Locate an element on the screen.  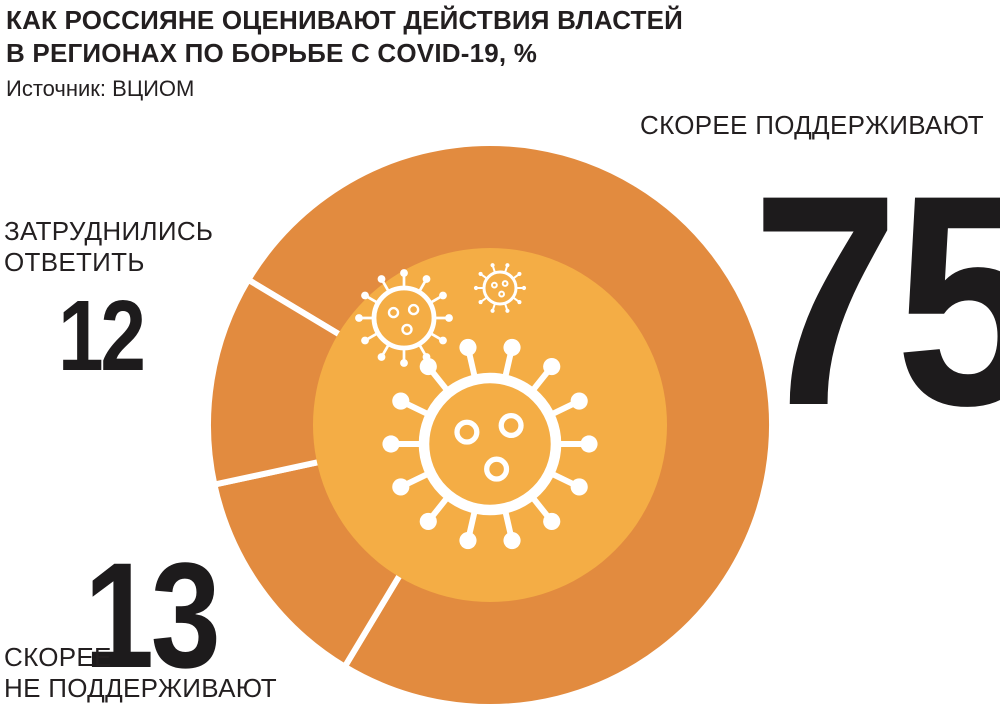
label-support: СКОРЕЕ ПОДДЕРЖИВАЮТ is located at coordinates (812, 125).